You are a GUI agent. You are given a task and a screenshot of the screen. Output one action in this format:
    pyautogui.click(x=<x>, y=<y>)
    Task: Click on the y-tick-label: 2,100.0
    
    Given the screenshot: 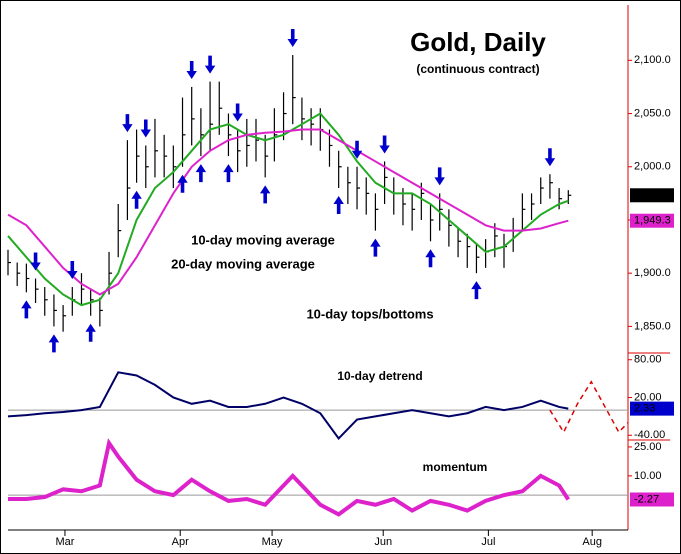 What is the action you would take?
    pyautogui.click(x=652, y=60)
    